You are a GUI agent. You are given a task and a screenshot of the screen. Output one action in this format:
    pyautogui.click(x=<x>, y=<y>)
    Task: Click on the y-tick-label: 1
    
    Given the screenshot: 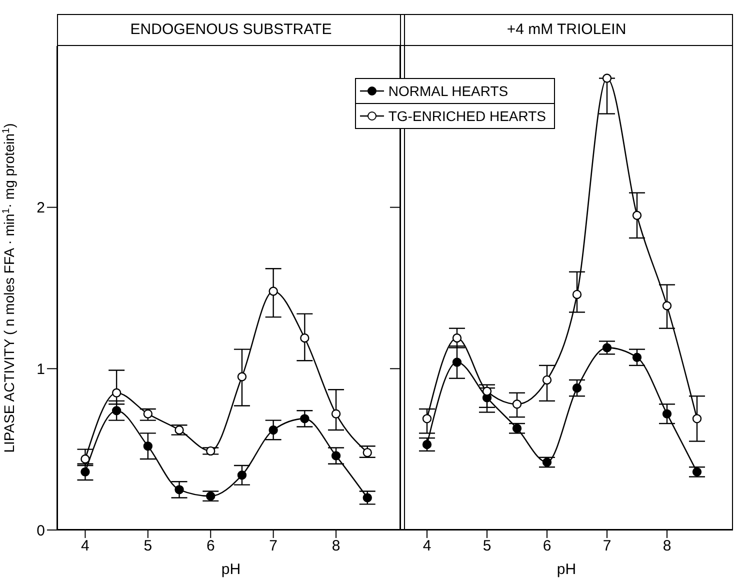 What is the action you would take?
    pyautogui.click(x=40, y=369)
    